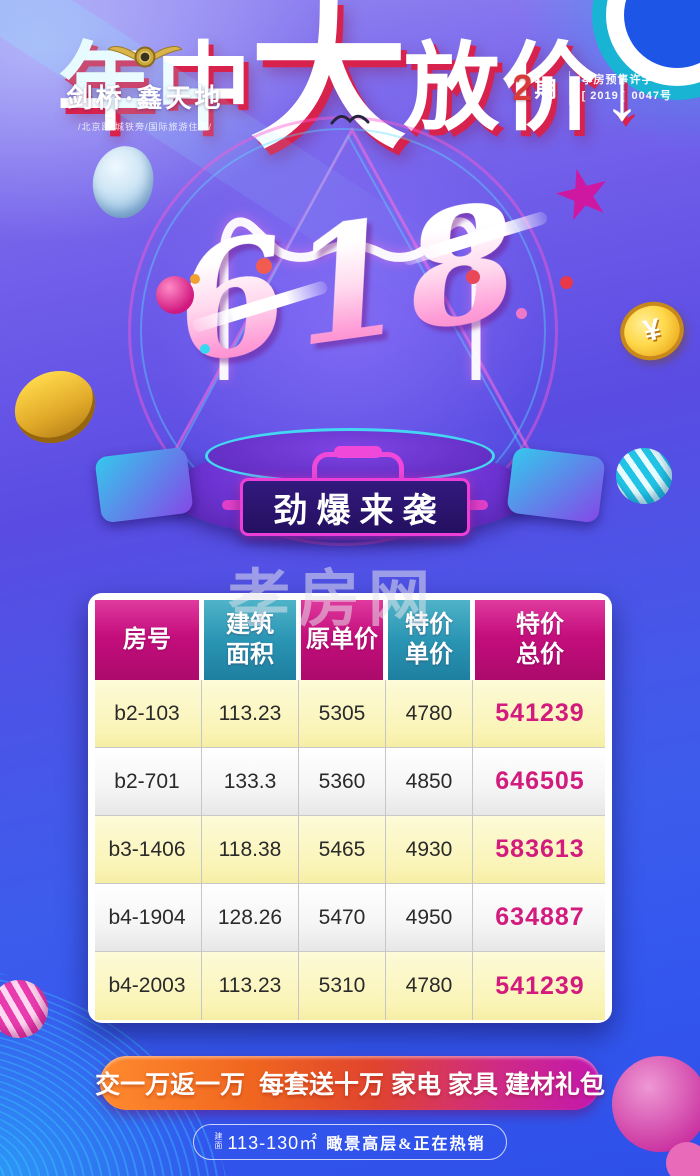  What do you see at coordinates (540, 781) in the screenshot?
I see `cell-special-total: 646505` at bounding box center [540, 781].